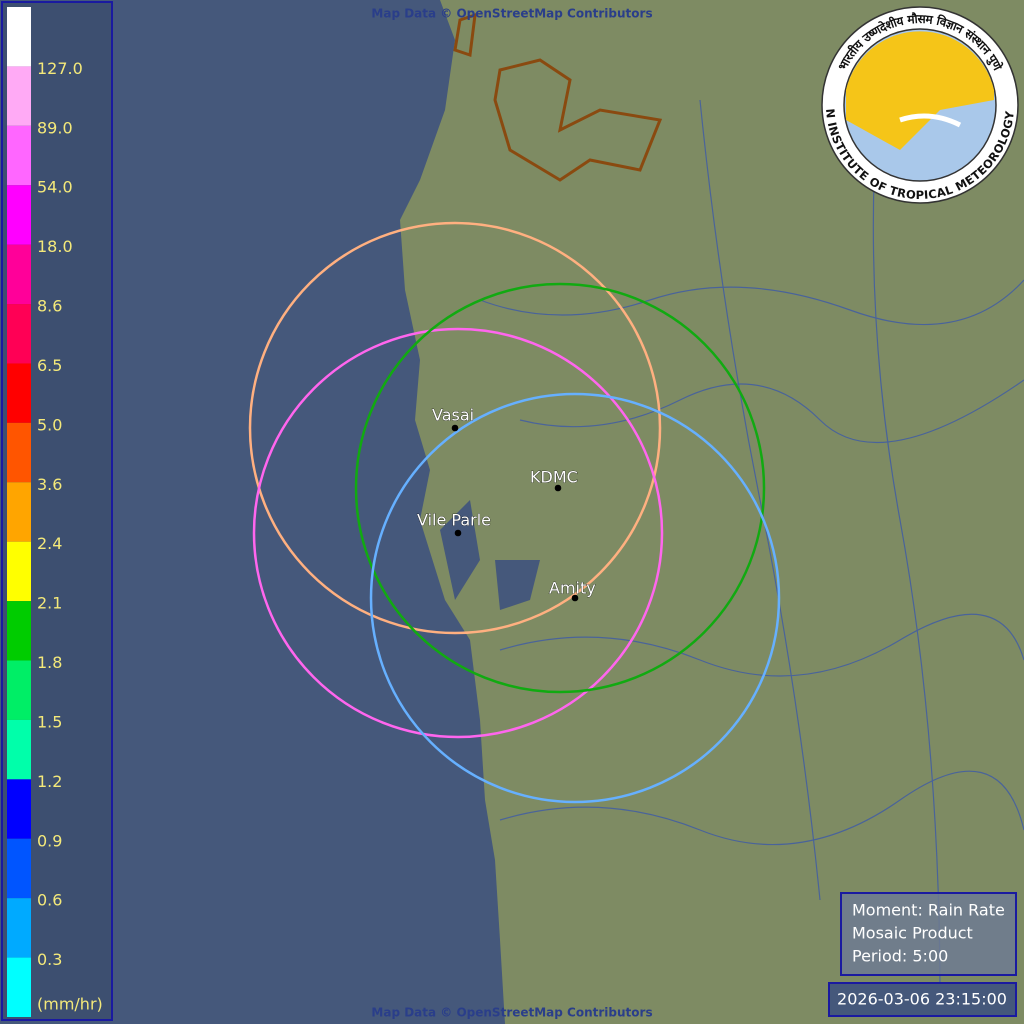 The image size is (1024, 1028). What do you see at coordinates (900, 956) in the screenshot?
I see `info-period: Period: 5:00` at bounding box center [900, 956].